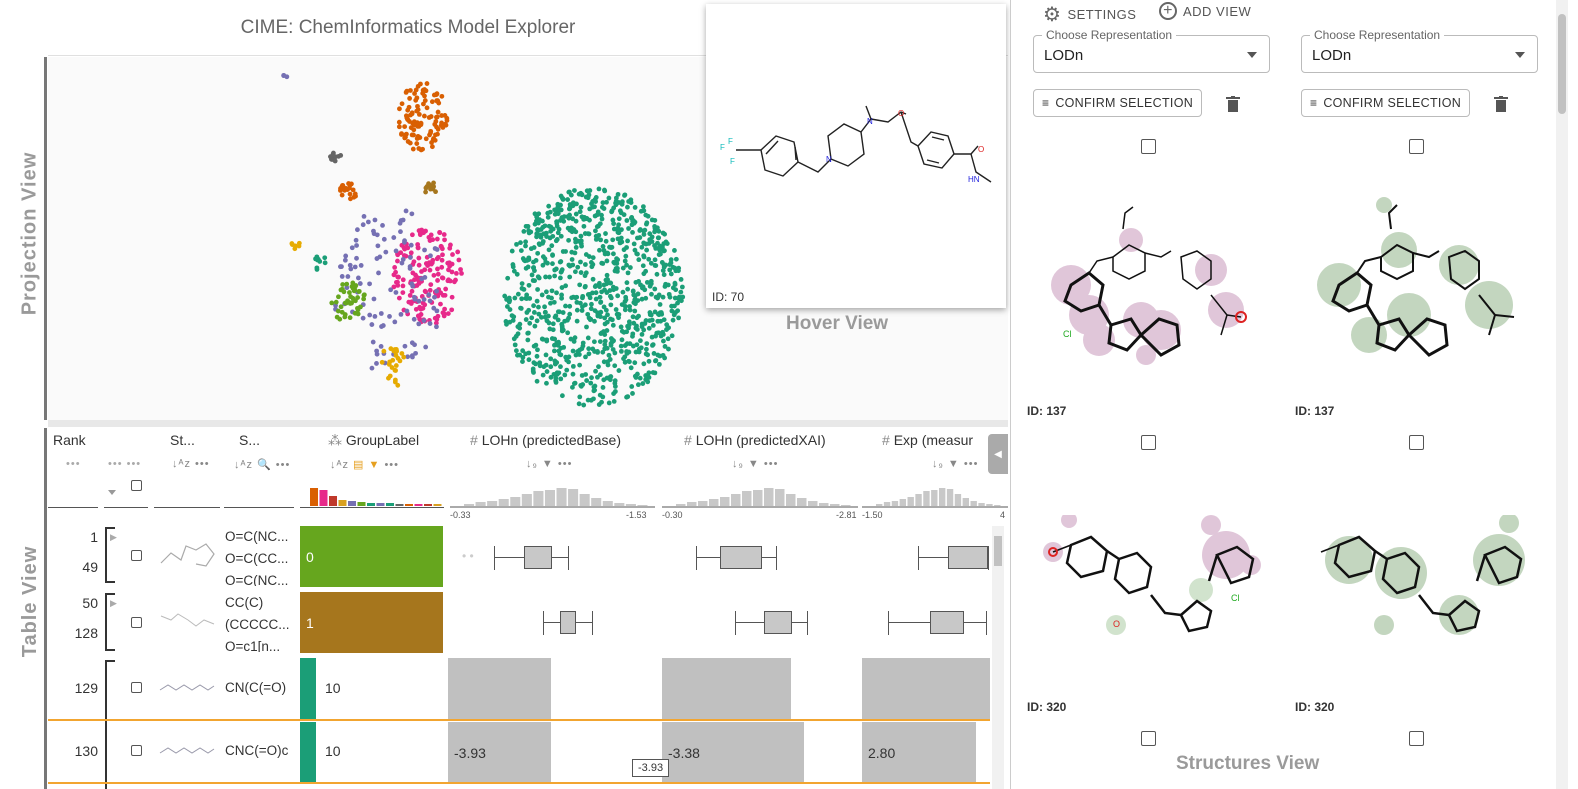 This screenshot has width=1578, height=789. I want to click on delete-icon, so click(1501, 104).